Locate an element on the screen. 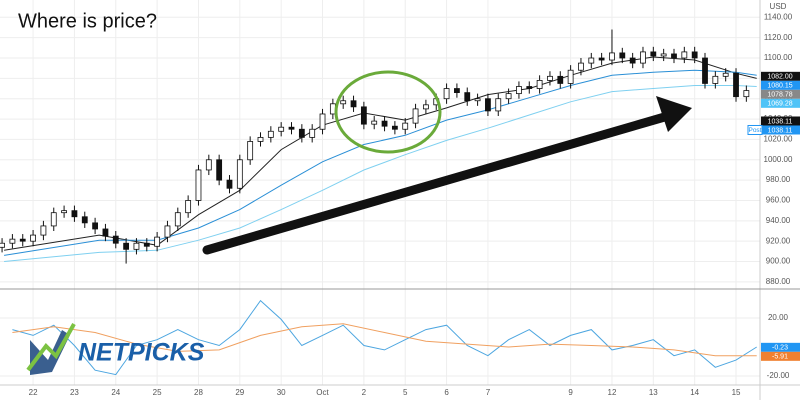  y-tick-label: -20.00 is located at coordinates (778, 375).